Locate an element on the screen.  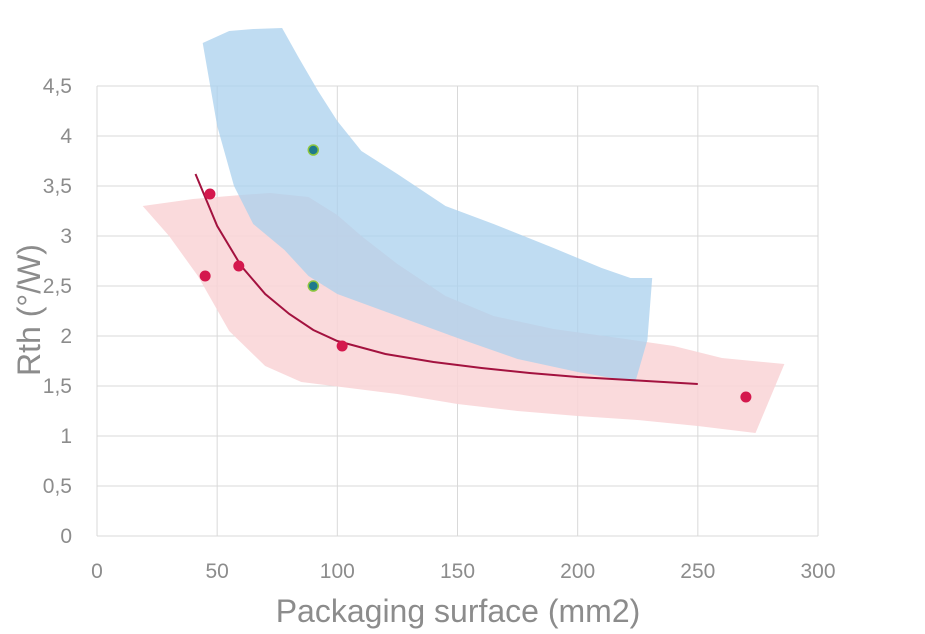
x-tick-label: 250 is located at coordinates (697, 571).